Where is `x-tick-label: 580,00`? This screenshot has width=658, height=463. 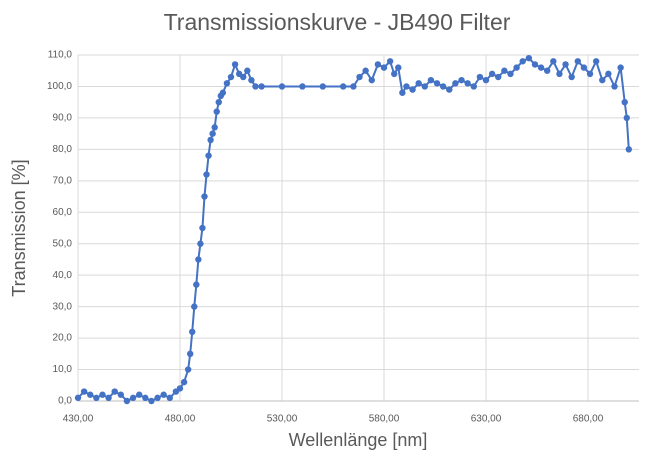
x-tick-label: 580,00 is located at coordinates (384, 419).